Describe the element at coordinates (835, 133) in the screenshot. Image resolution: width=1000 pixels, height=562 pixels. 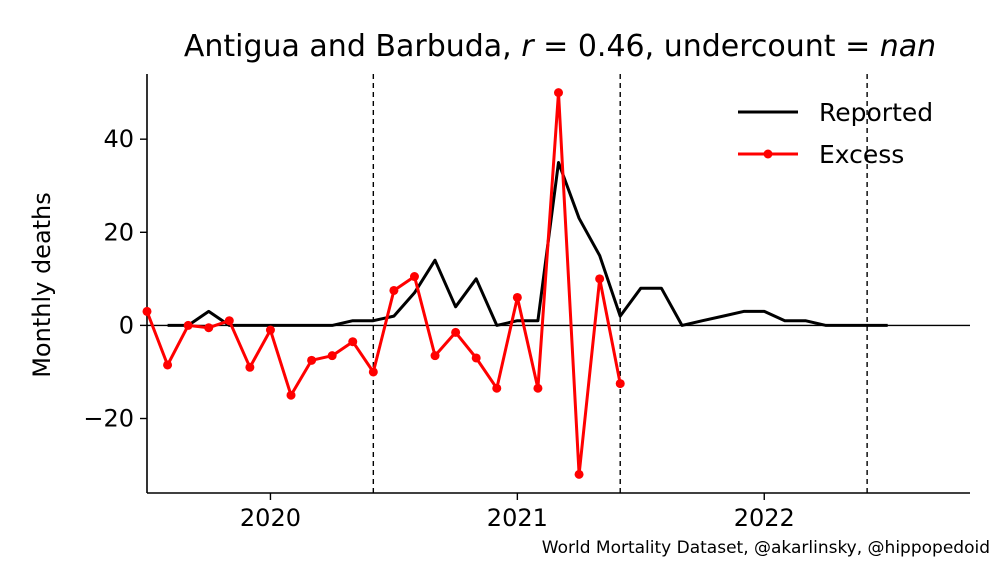
I see `legend: Reported Excess` at that location.